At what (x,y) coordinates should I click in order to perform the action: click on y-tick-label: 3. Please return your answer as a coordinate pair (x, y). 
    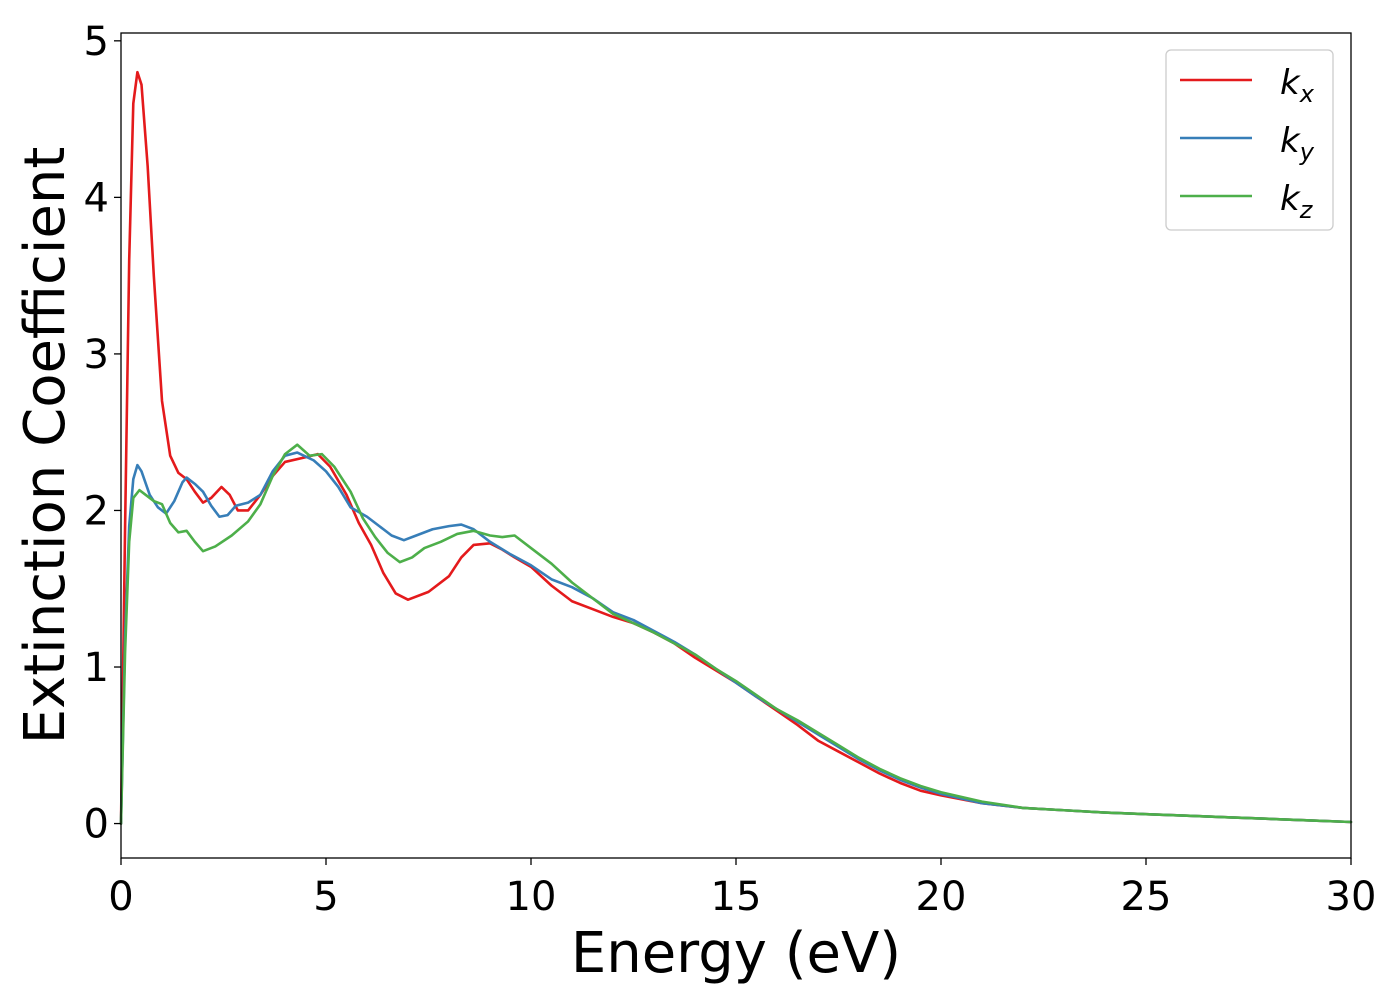
    Looking at the image, I should click on (96, 355).